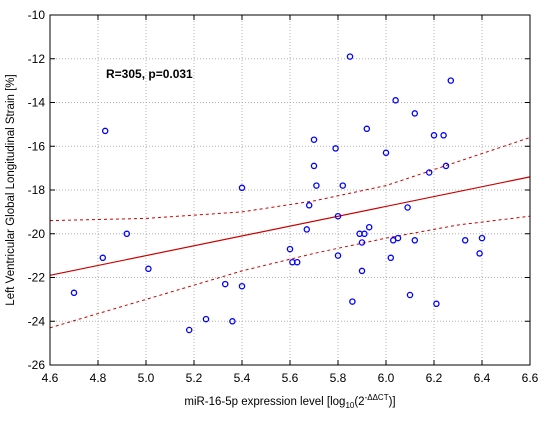  I want to click on x-tick-label: 5.0, so click(146, 378).